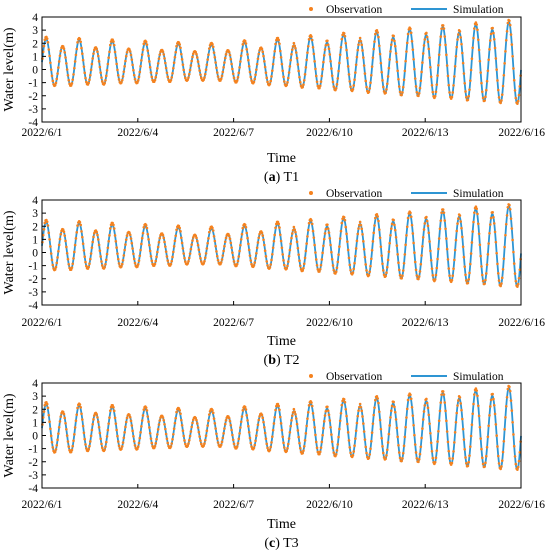 The image size is (550, 554). I want to click on y-tick-label: 4, so click(35, 201).